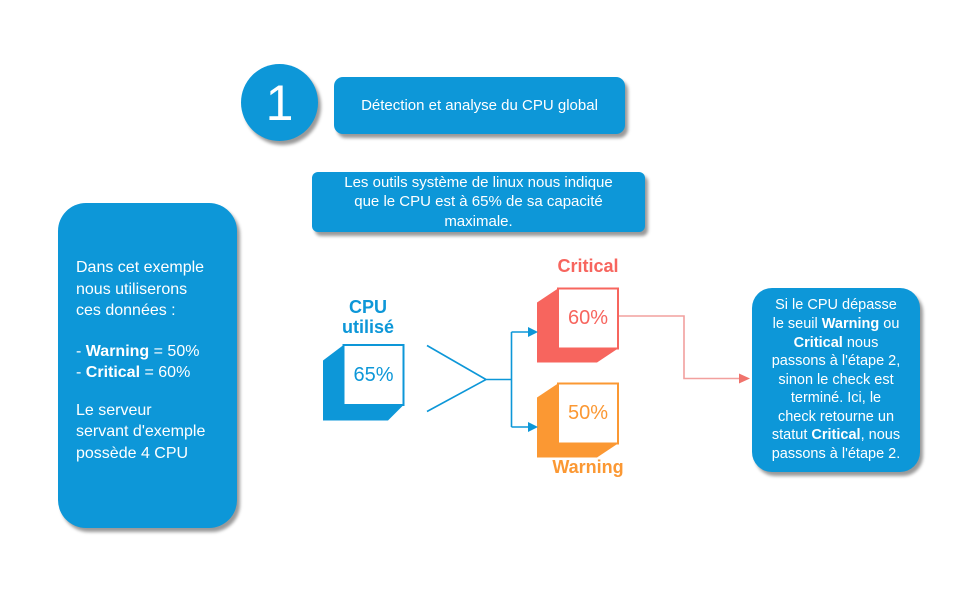 The width and height of the screenshot is (977, 594). What do you see at coordinates (836, 323) in the screenshot?
I see `conclusion-line: le seuil Warning ou` at bounding box center [836, 323].